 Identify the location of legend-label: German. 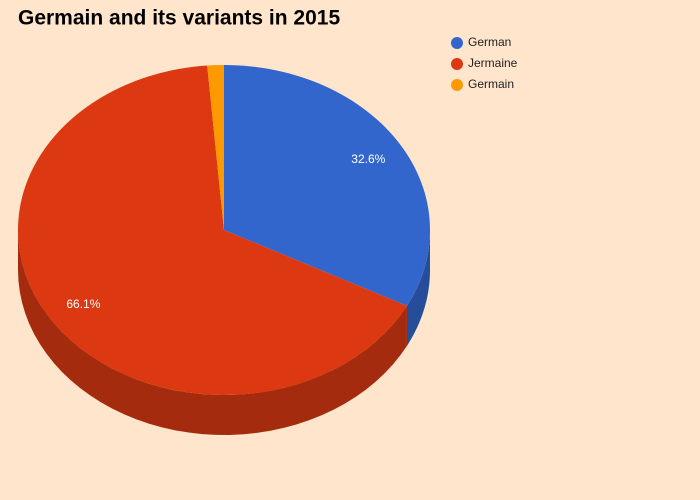
(489, 42).